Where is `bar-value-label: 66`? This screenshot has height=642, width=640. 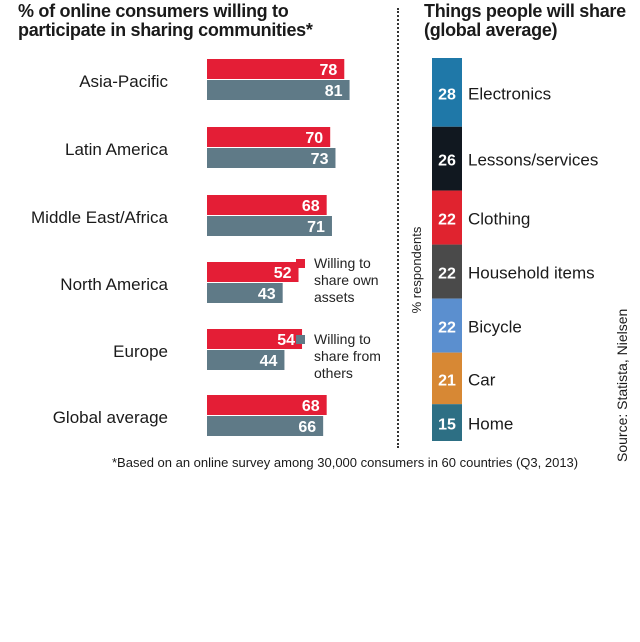
bar-value-label: 66 is located at coordinates (307, 427).